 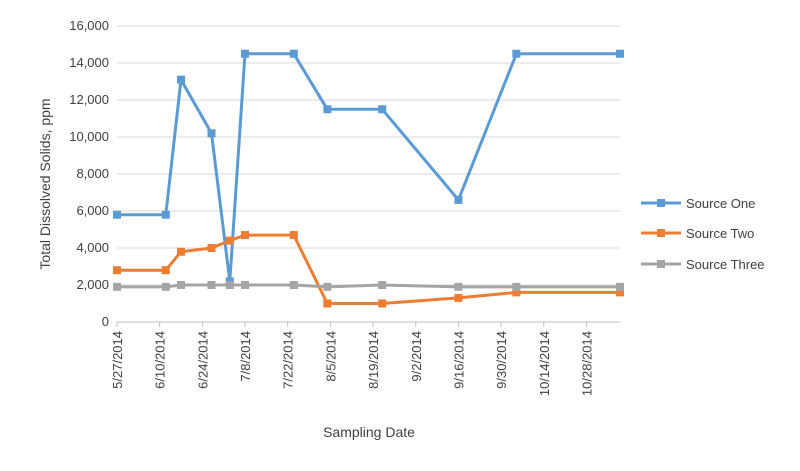 What do you see at coordinates (92, 210) in the screenshot?
I see `y-tick-label: 6,000` at bounding box center [92, 210].